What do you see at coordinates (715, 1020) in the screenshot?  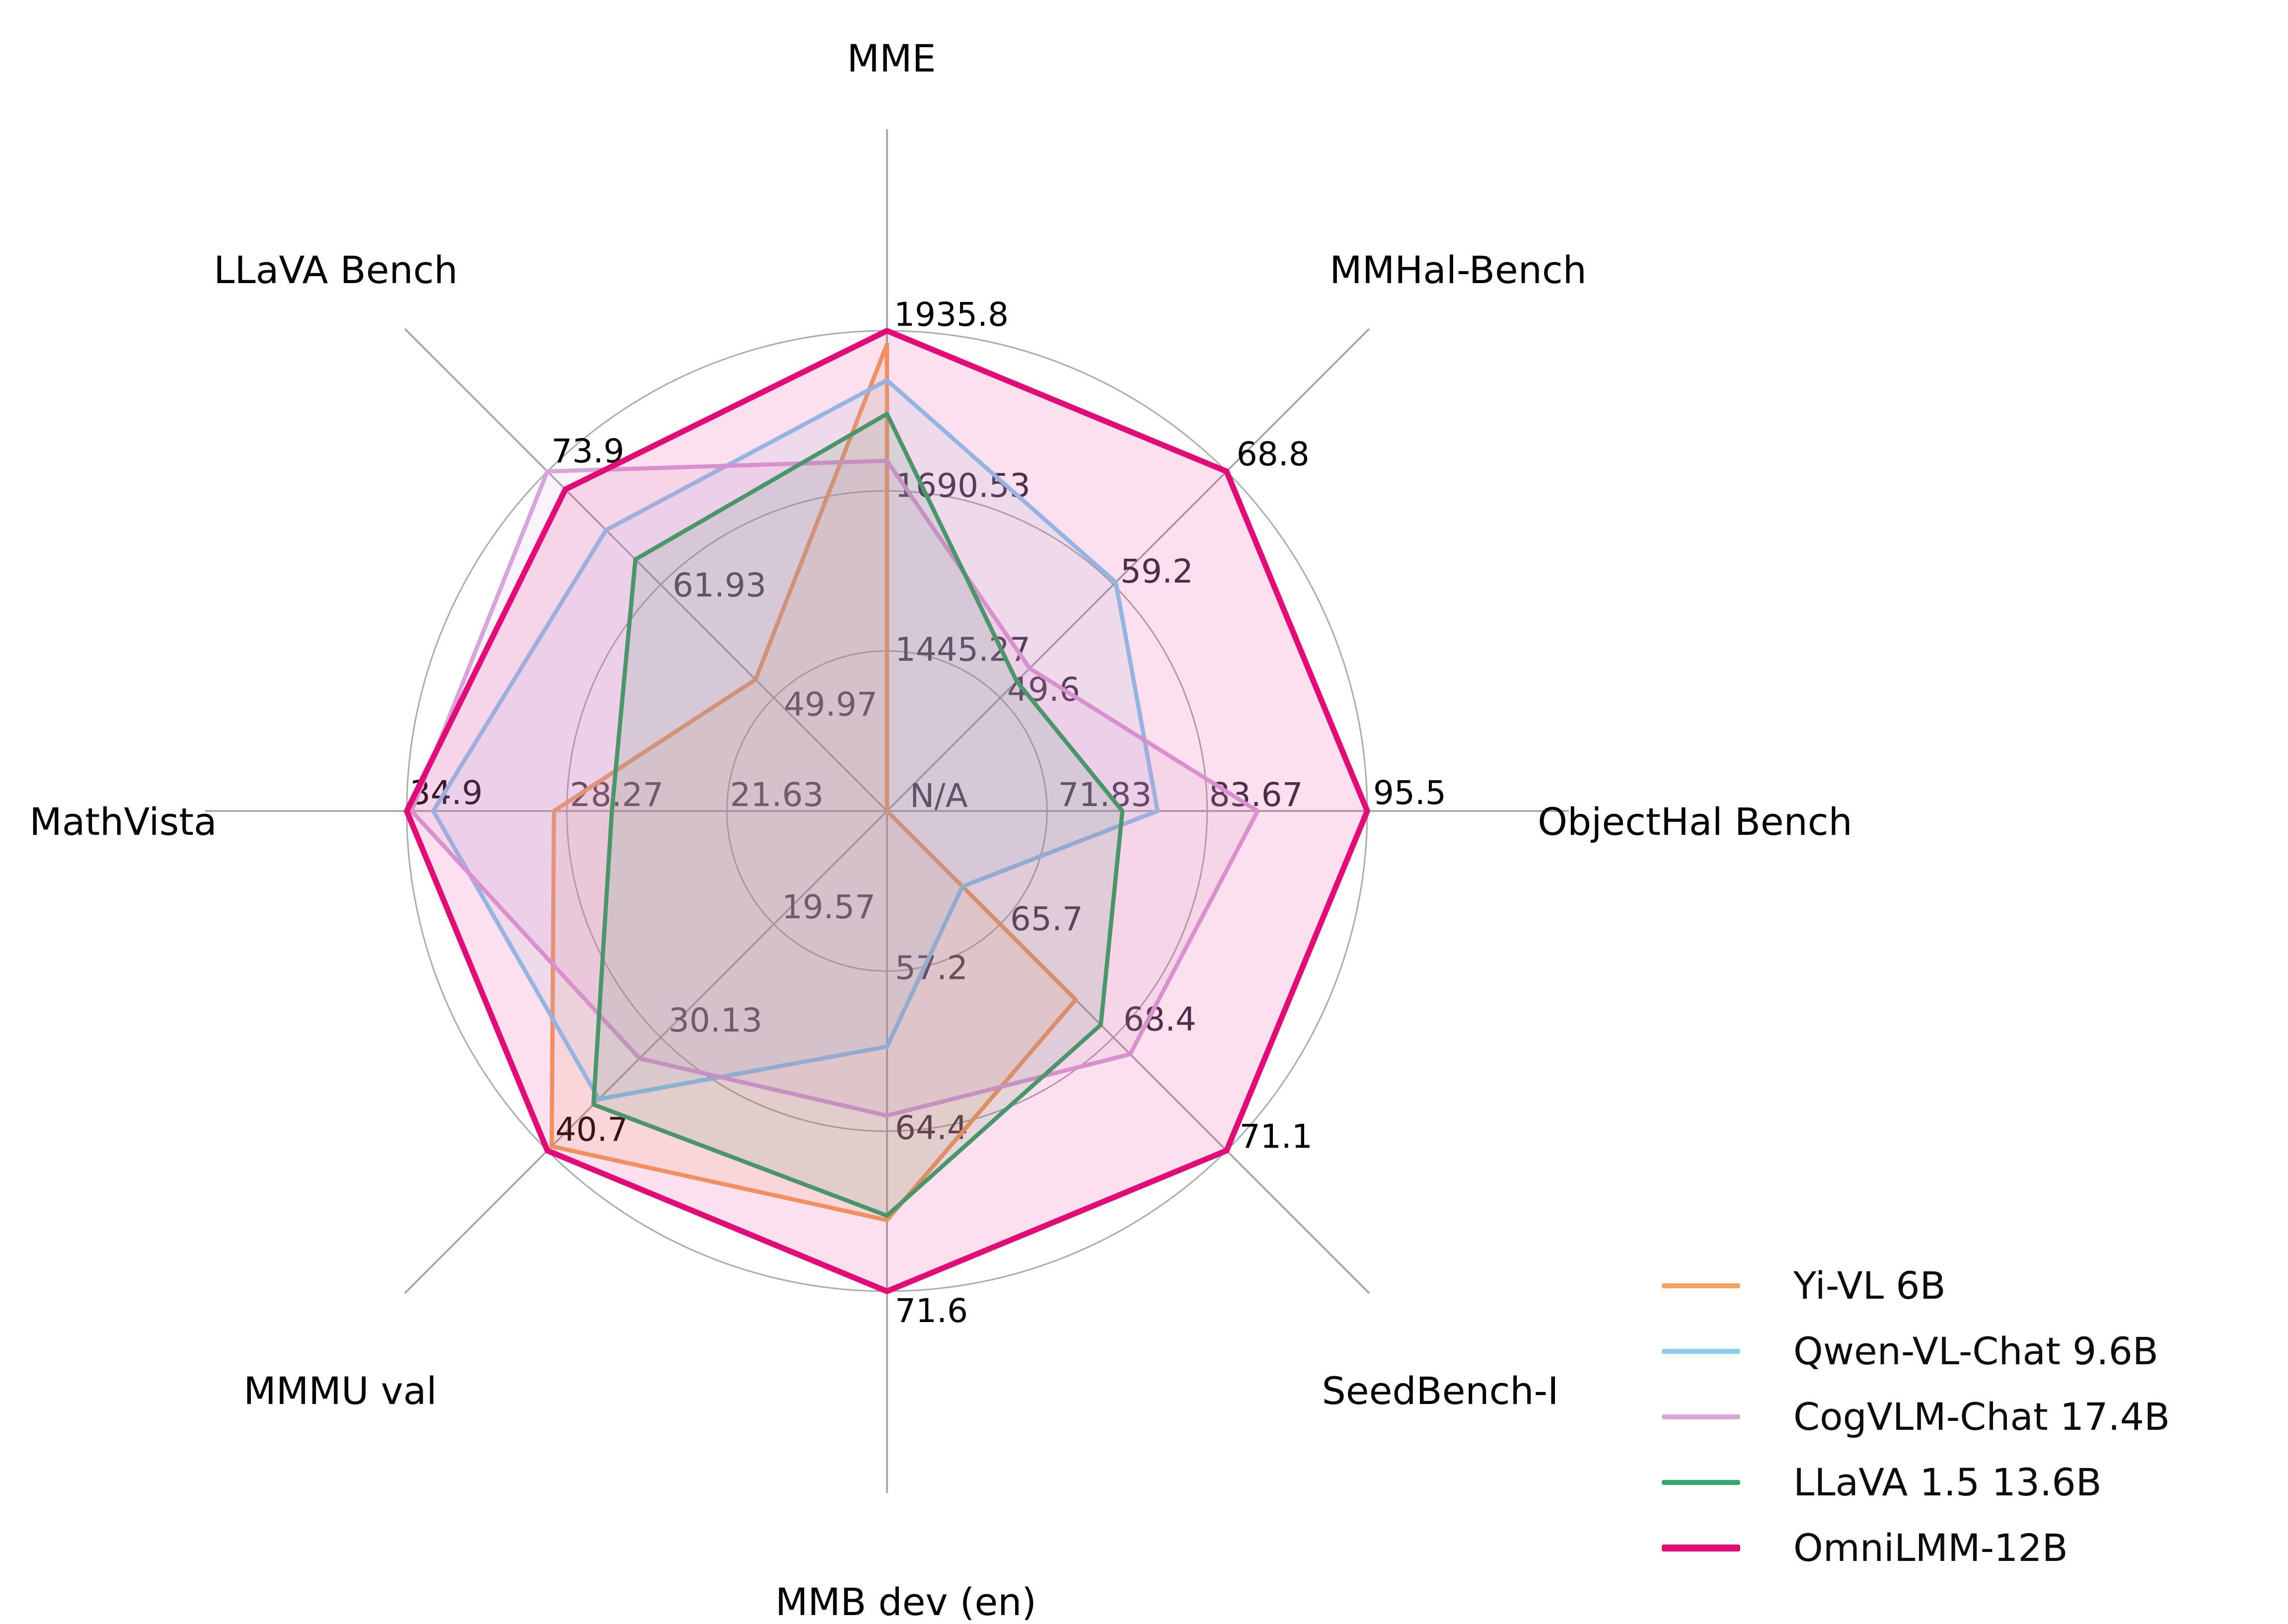 I see `ring-label-mmmu-val-2: 30.13` at bounding box center [715, 1020].